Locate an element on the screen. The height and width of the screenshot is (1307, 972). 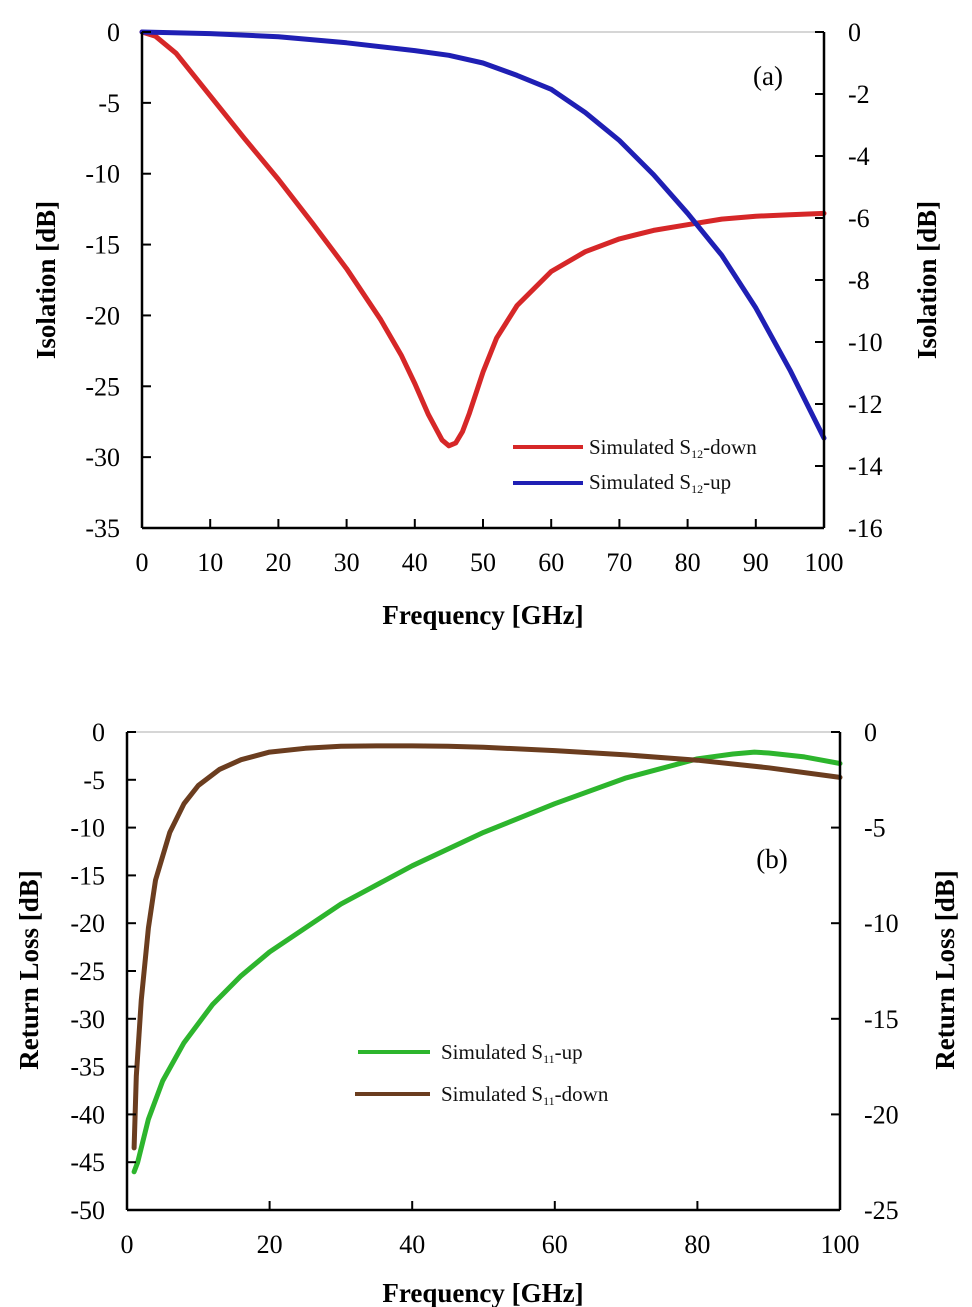
y-axis-label: Isolation [dB] is located at coordinates (46, 280).